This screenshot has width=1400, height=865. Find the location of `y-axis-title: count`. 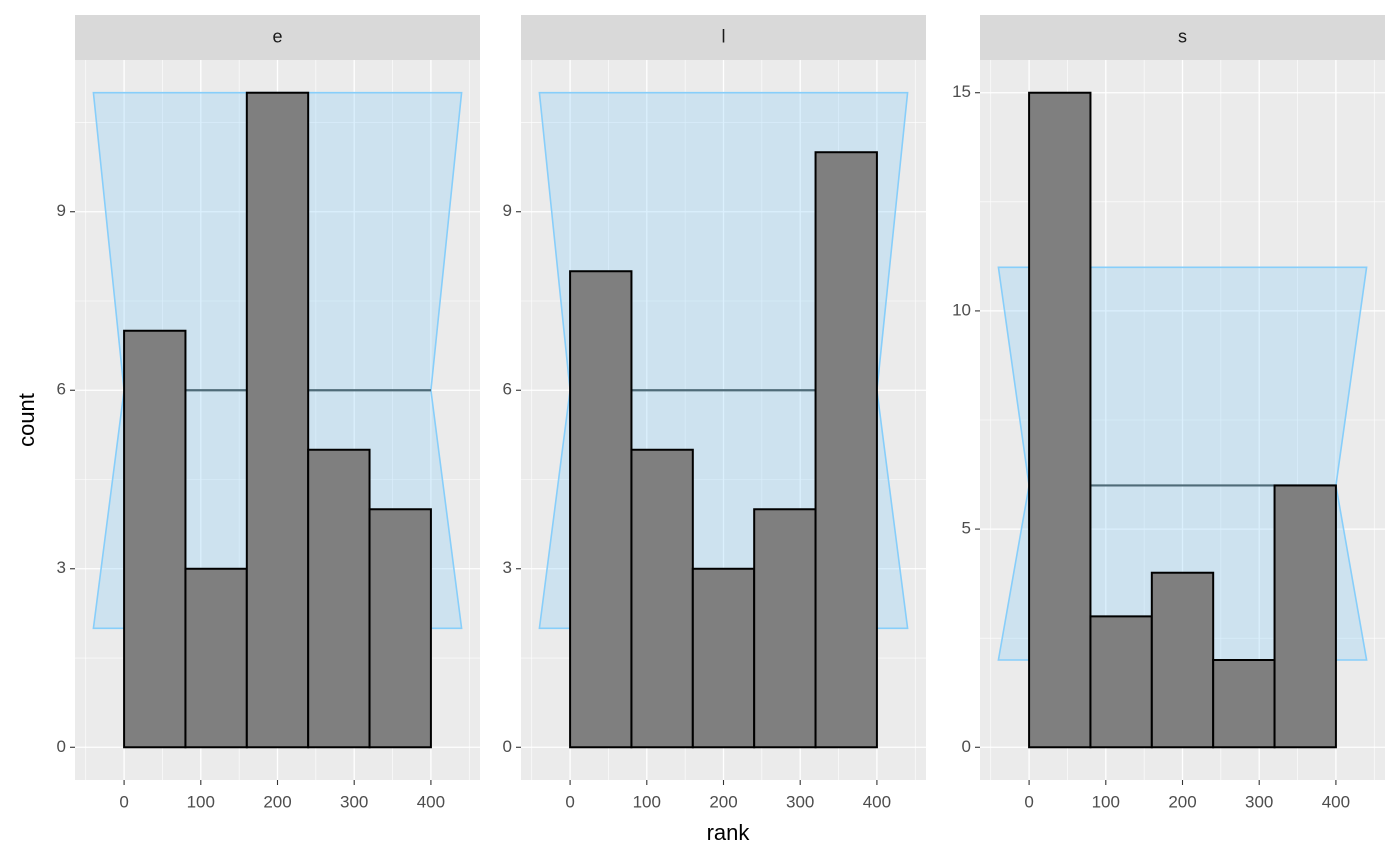

y-axis-title: count is located at coordinates (26, 420).